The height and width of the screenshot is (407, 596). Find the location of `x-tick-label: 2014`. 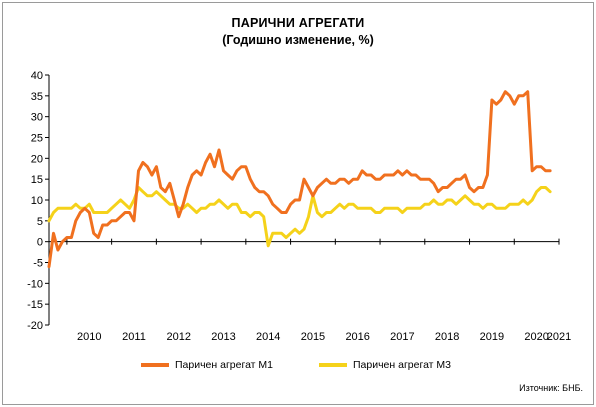

x-tick-label: 2014 is located at coordinates (268, 337).